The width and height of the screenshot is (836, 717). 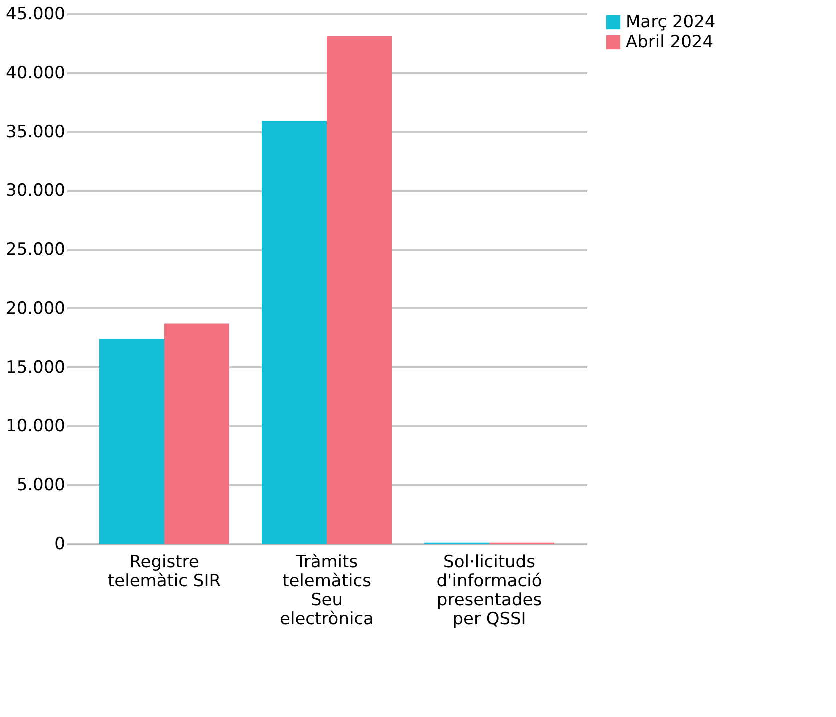 What do you see at coordinates (60, 544) in the screenshot?
I see `y-tick-label: 0` at bounding box center [60, 544].